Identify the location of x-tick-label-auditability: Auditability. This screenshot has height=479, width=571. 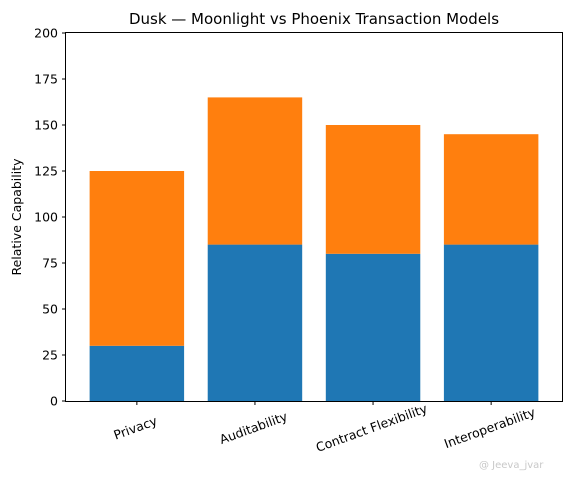
(253, 427).